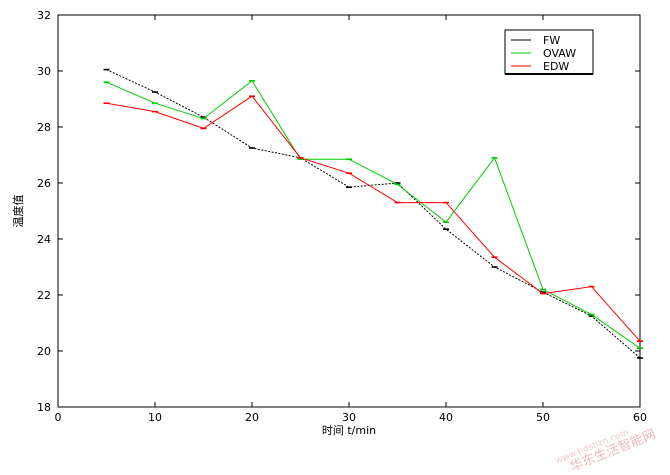 Image resolution: width=670 pixels, height=475 pixels. What do you see at coordinates (44, 15) in the screenshot?
I see `y-tick-label: 32` at bounding box center [44, 15].